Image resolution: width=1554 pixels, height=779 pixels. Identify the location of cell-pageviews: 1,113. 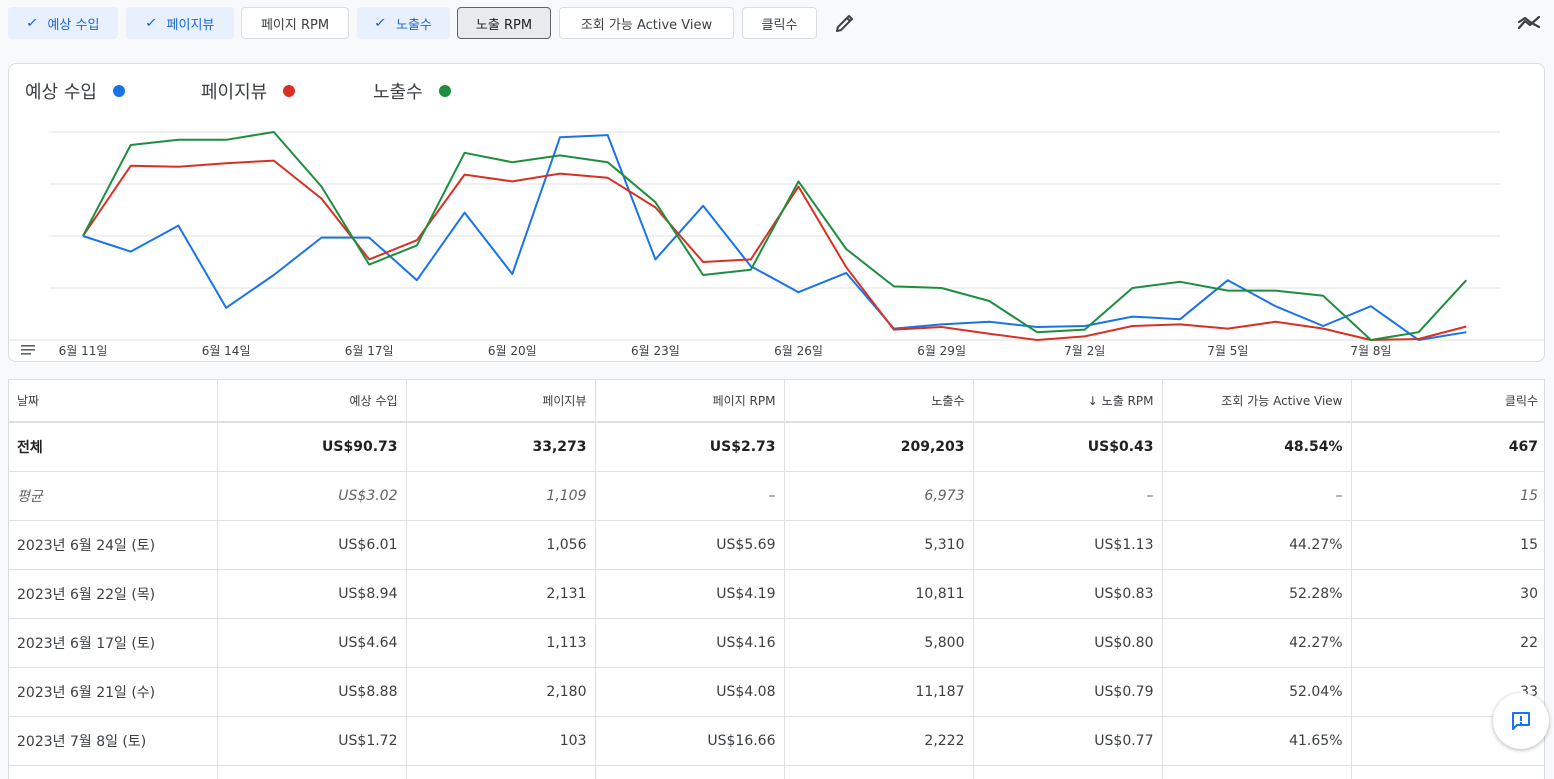
(501, 643).